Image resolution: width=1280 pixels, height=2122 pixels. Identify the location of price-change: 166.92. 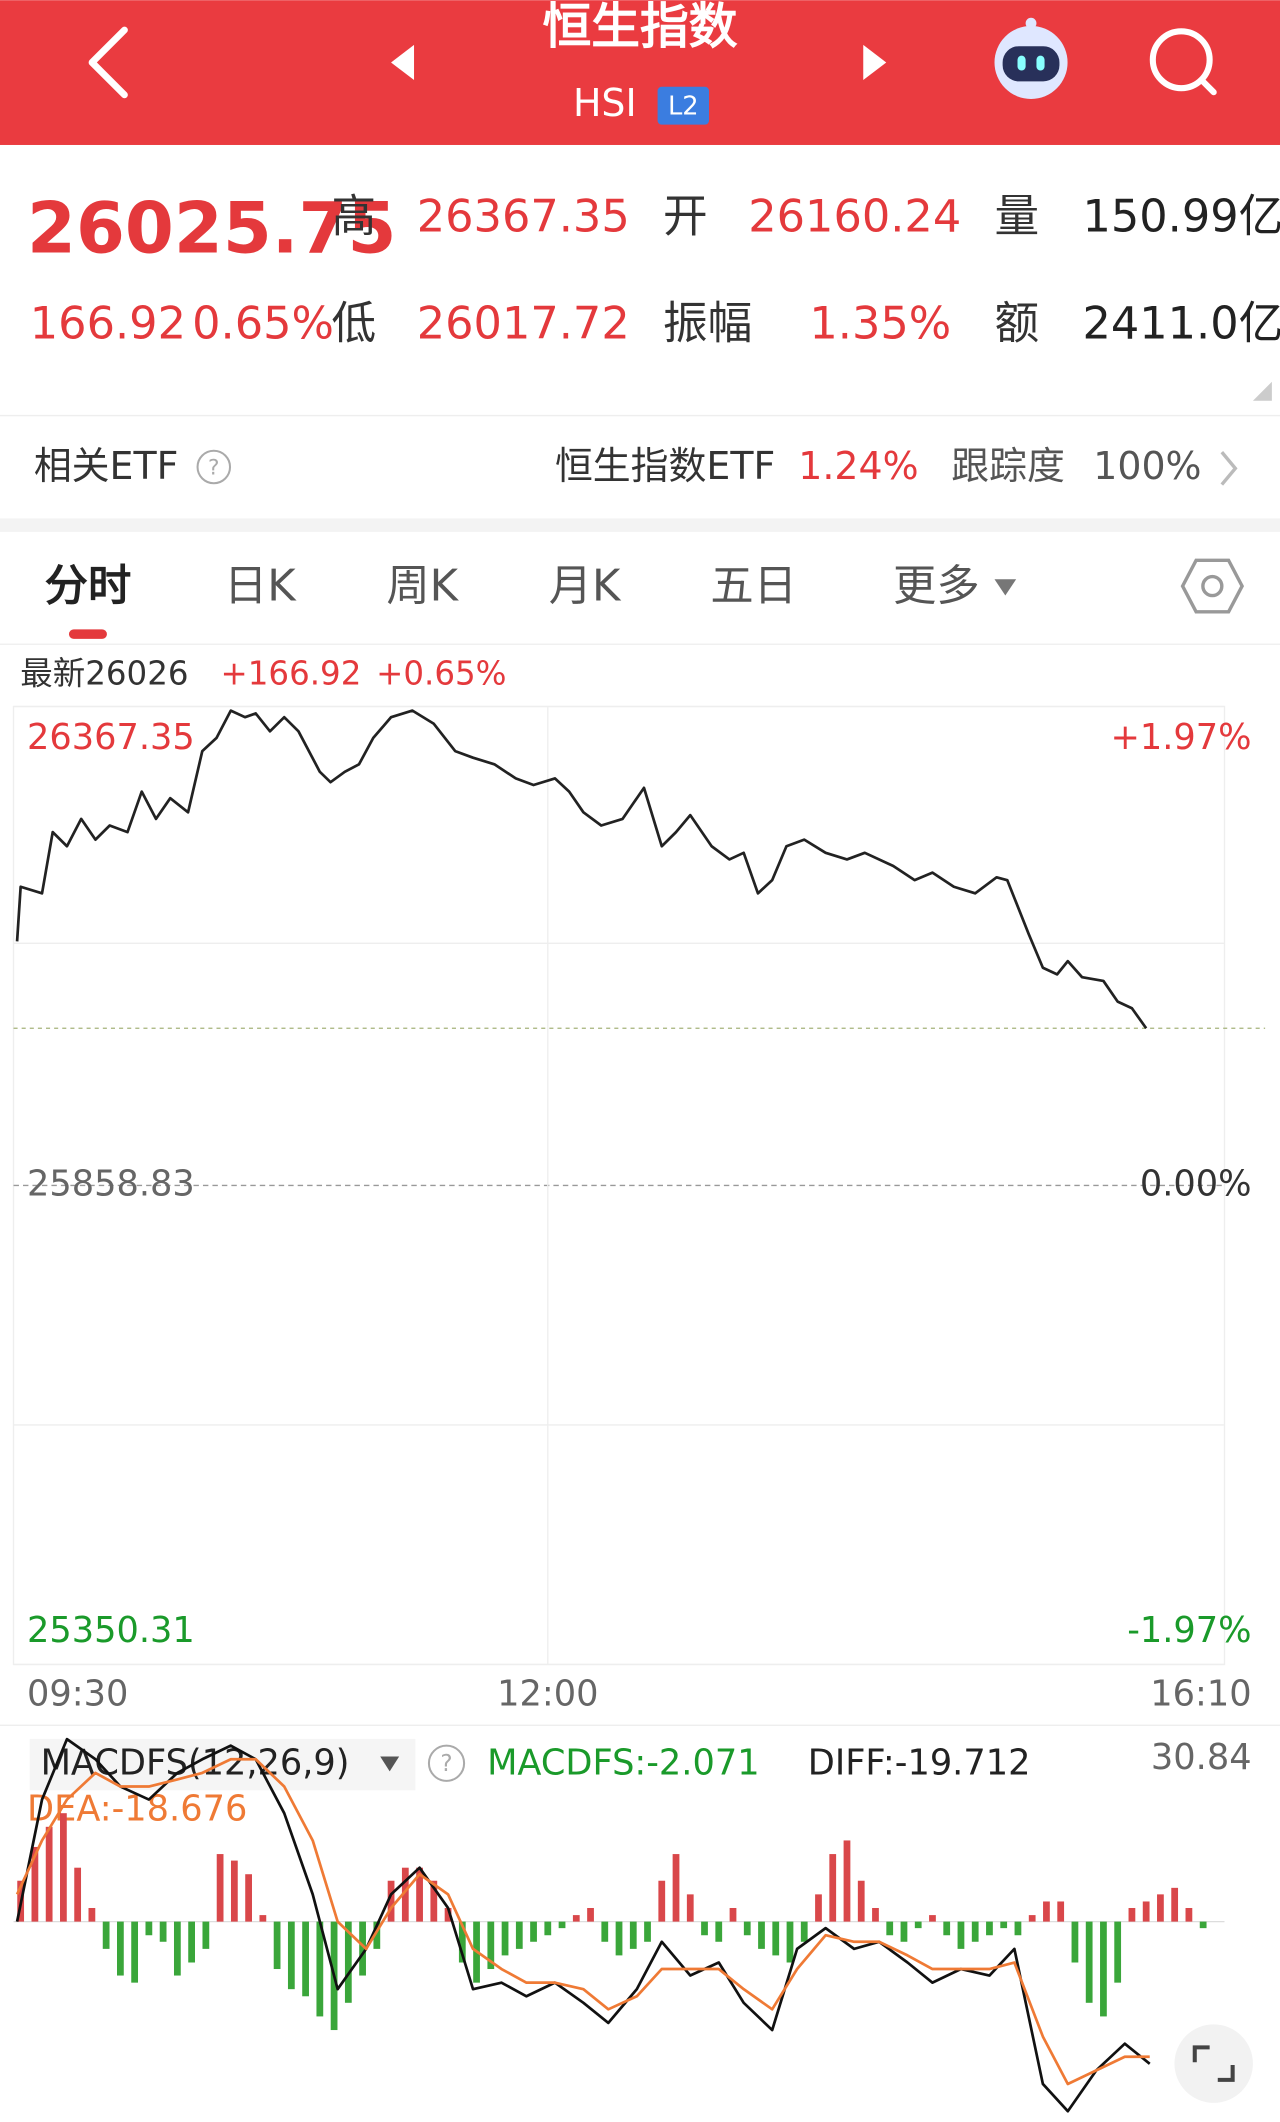
(108, 323).